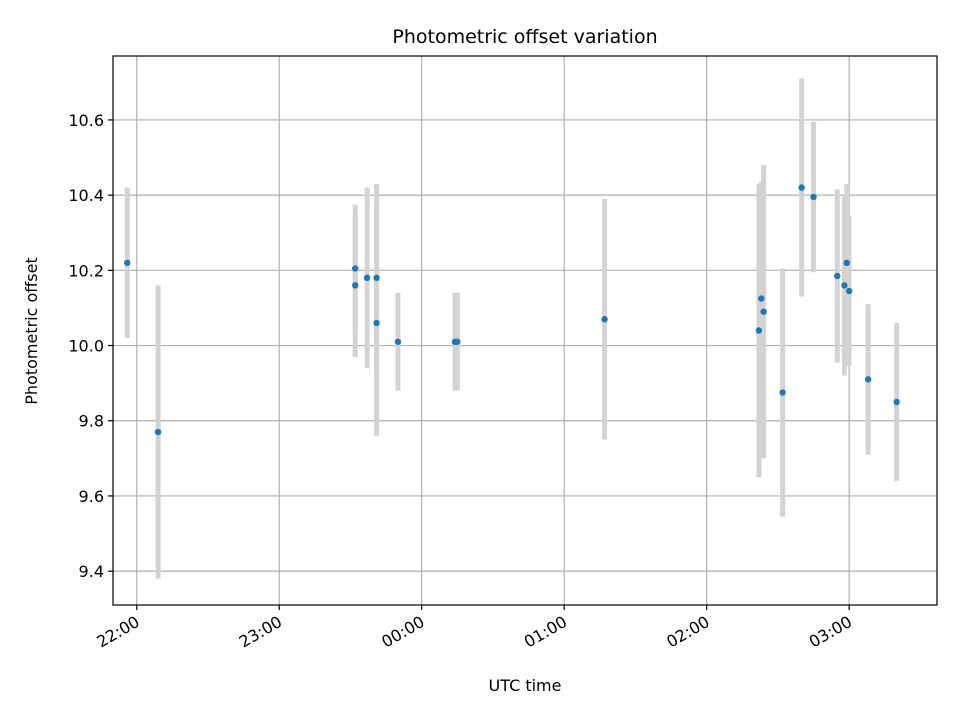 The height and width of the screenshot is (720, 960). What do you see at coordinates (86, 346) in the screenshot?
I see `y-tick-label: 10.0` at bounding box center [86, 346].